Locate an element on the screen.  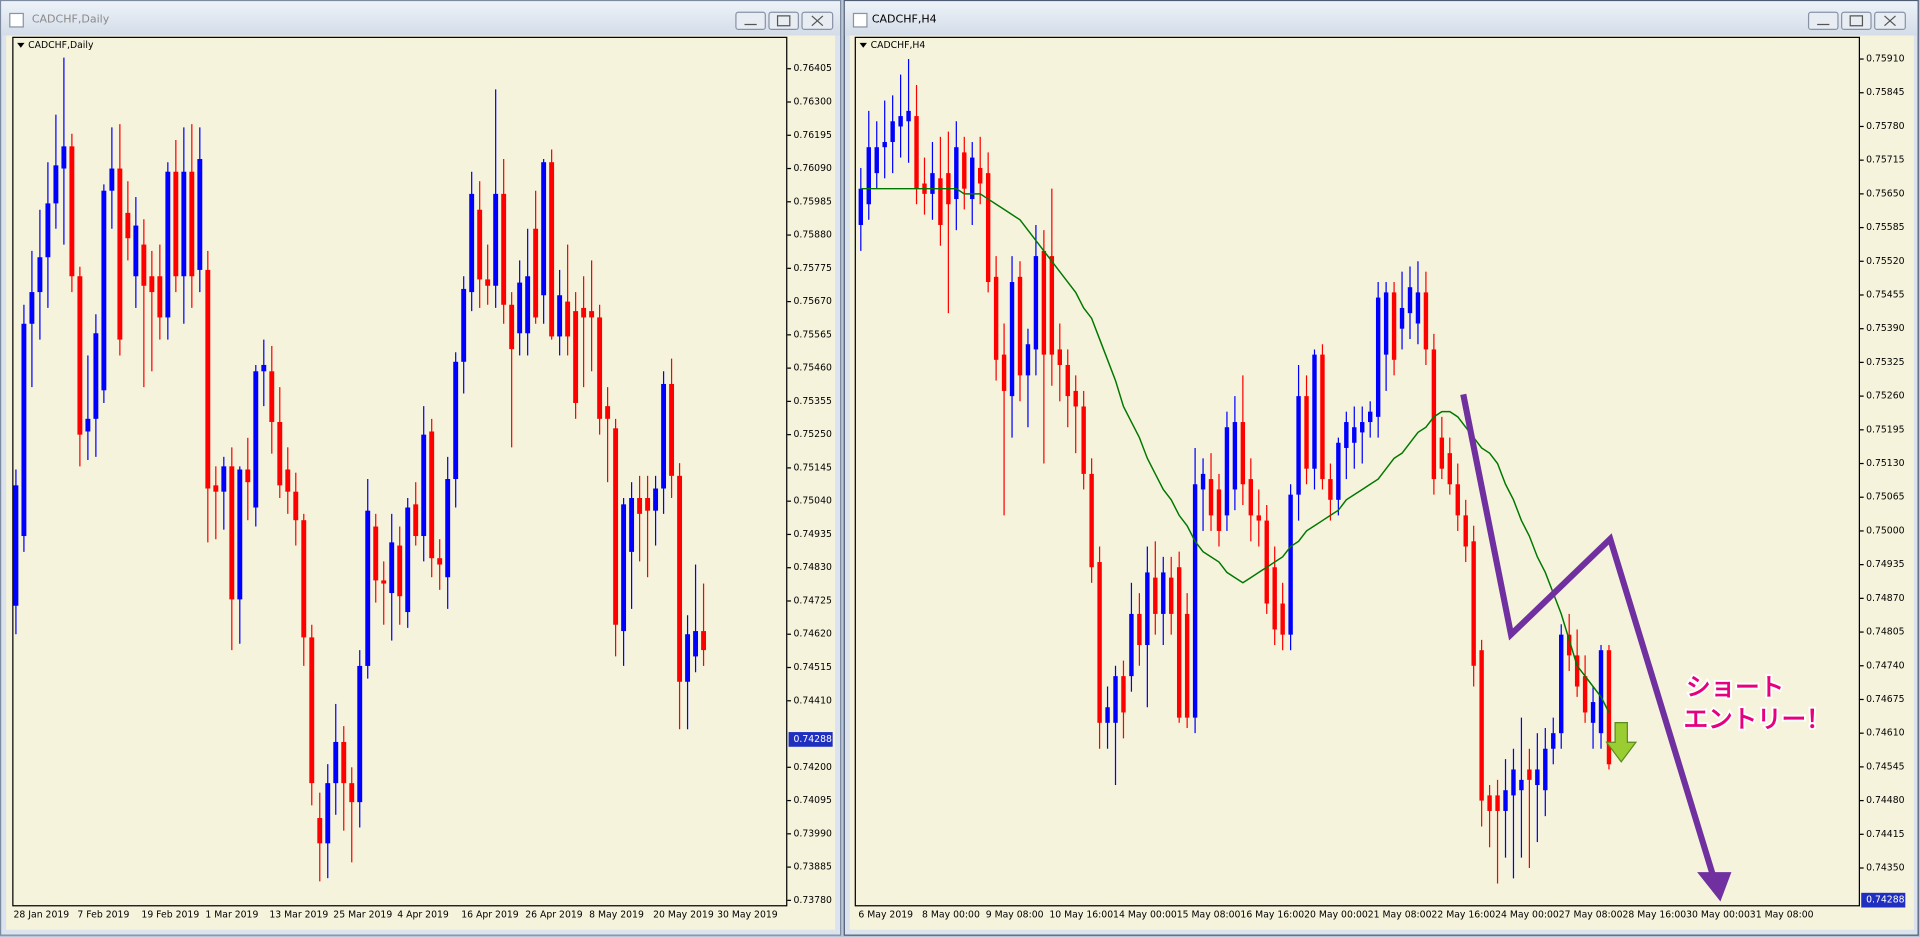
chart-label: CADCHF,H4 is located at coordinates (898, 45).